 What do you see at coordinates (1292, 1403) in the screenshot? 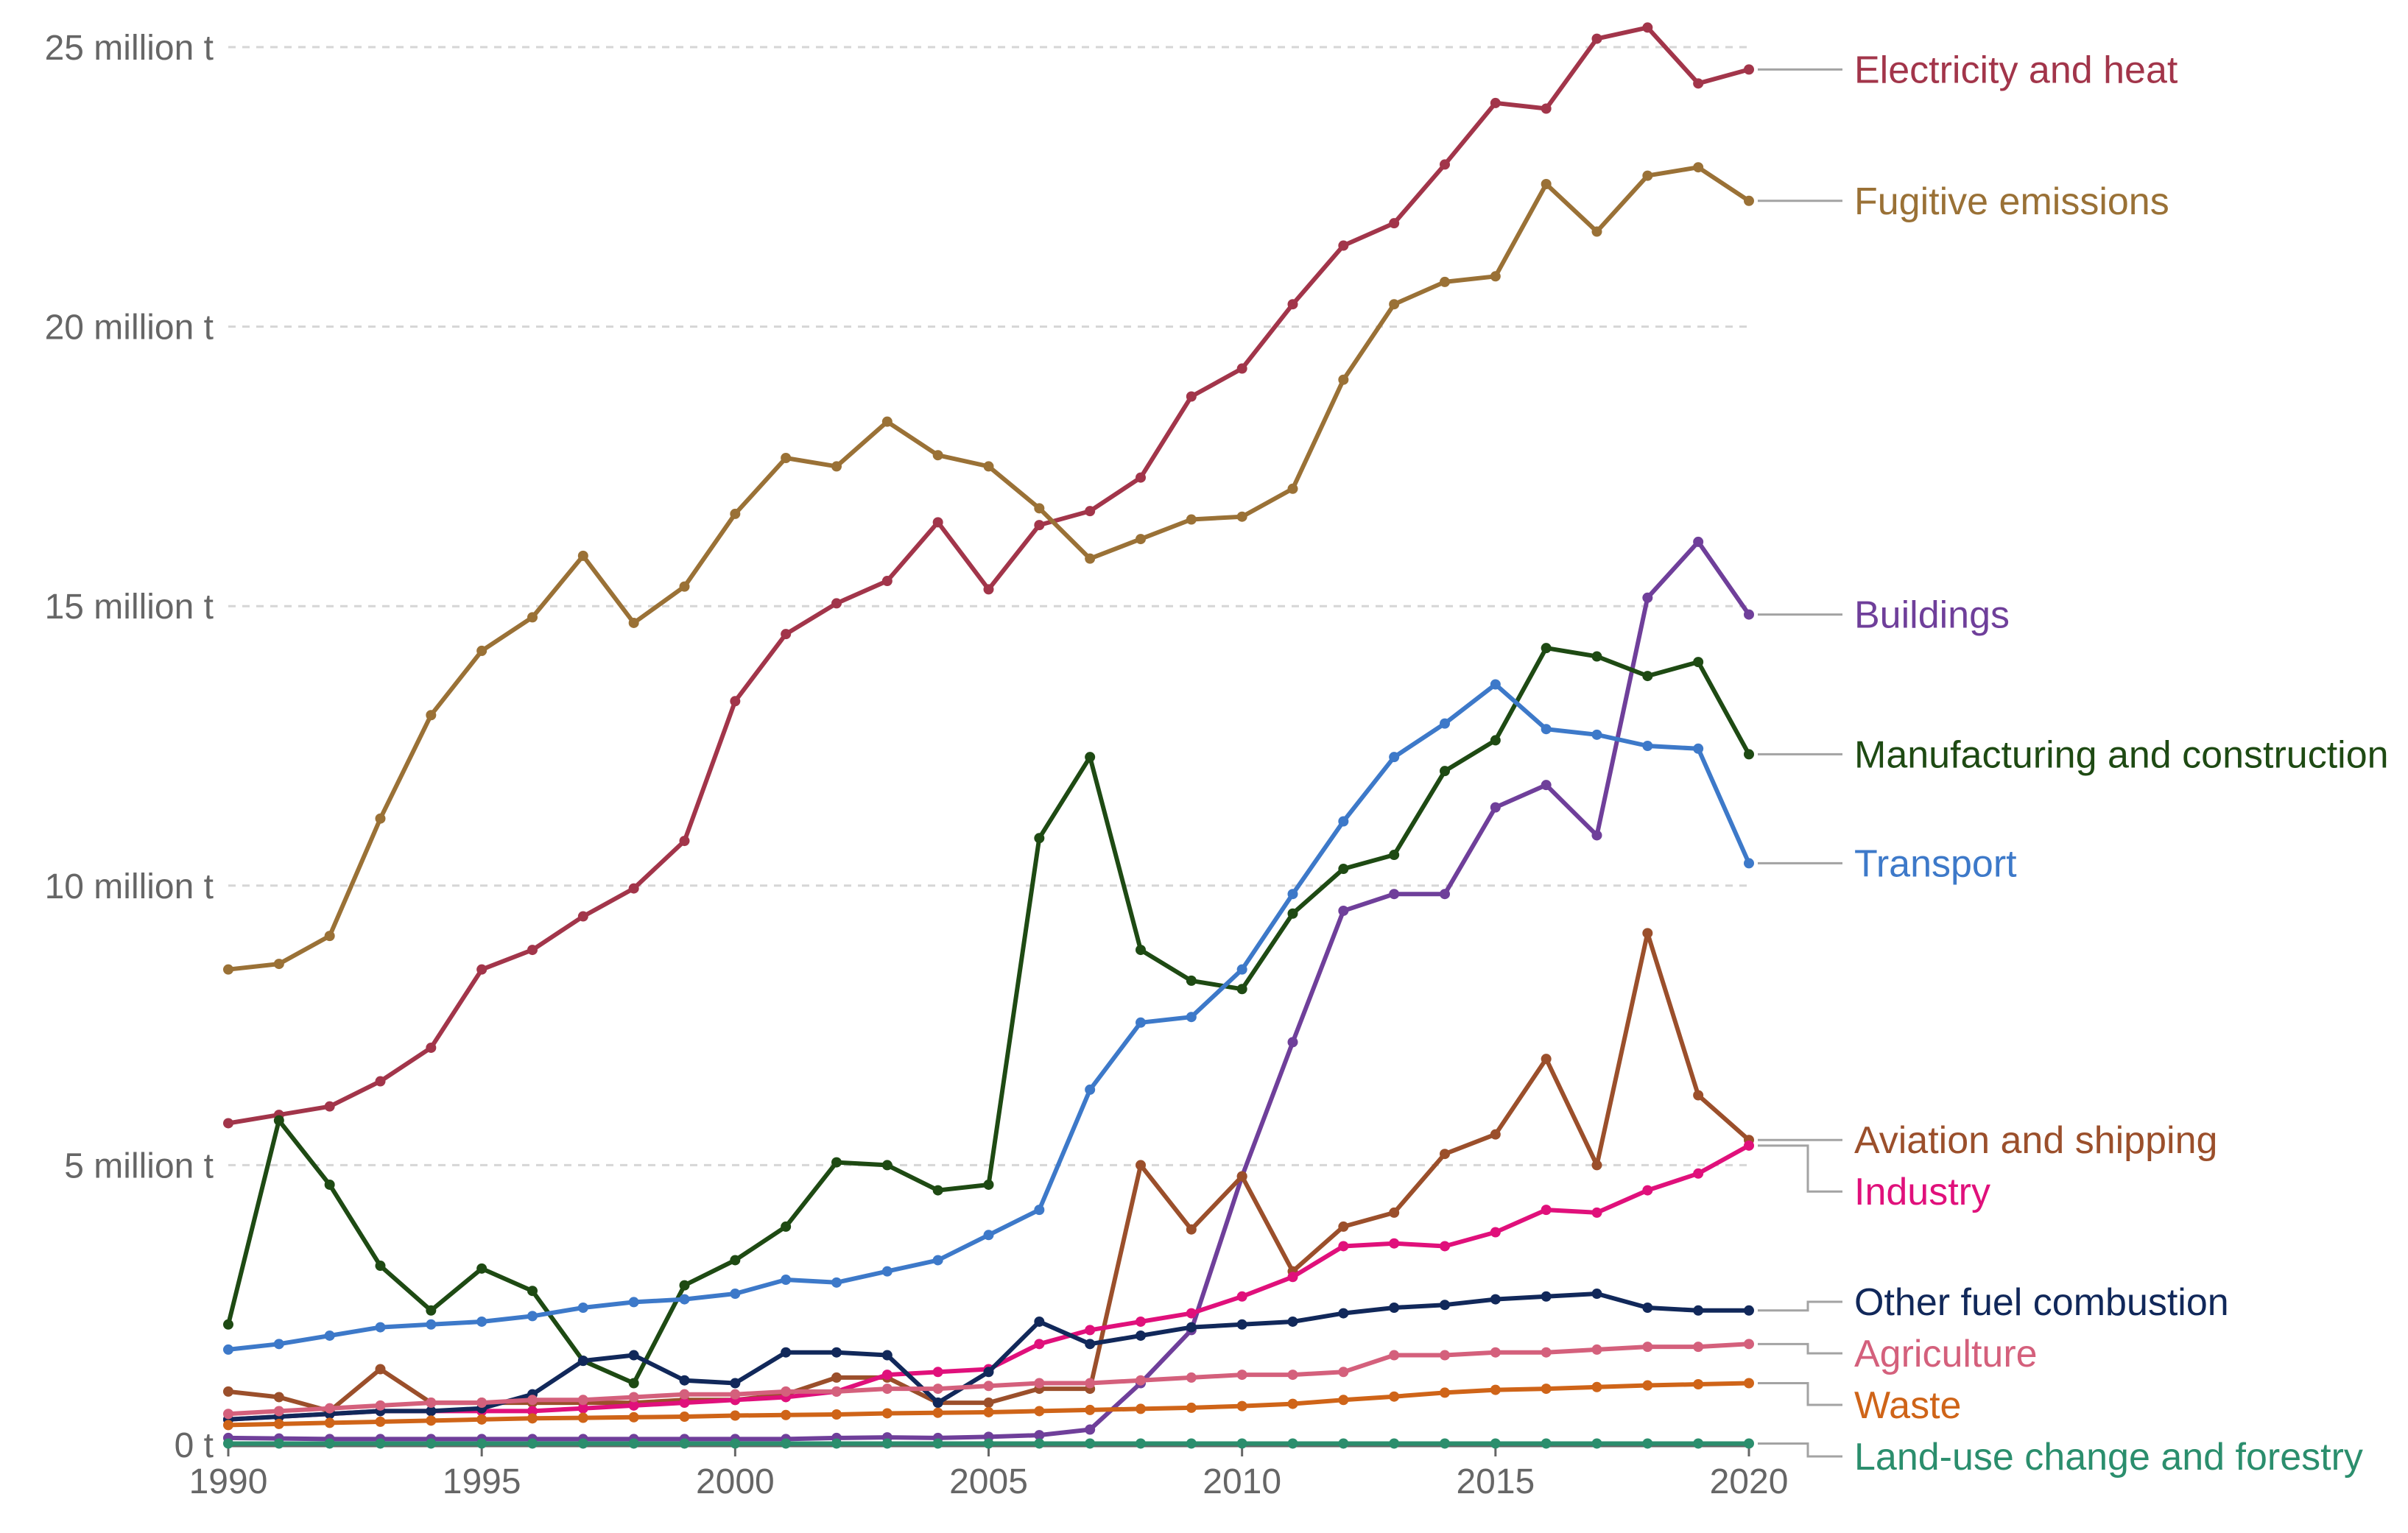
I see `point-waste-2011` at bounding box center [1292, 1403].